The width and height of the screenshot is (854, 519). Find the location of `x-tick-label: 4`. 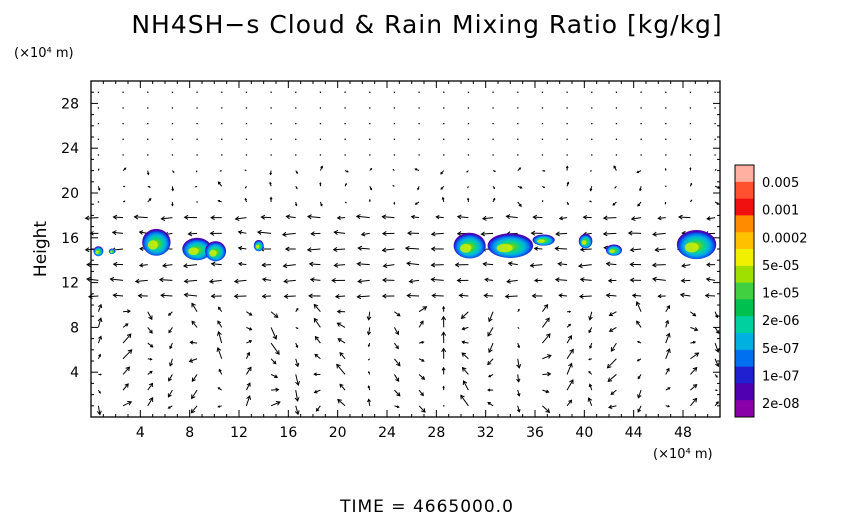

x-tick-label: 4 is located at coordinates (140, 433).